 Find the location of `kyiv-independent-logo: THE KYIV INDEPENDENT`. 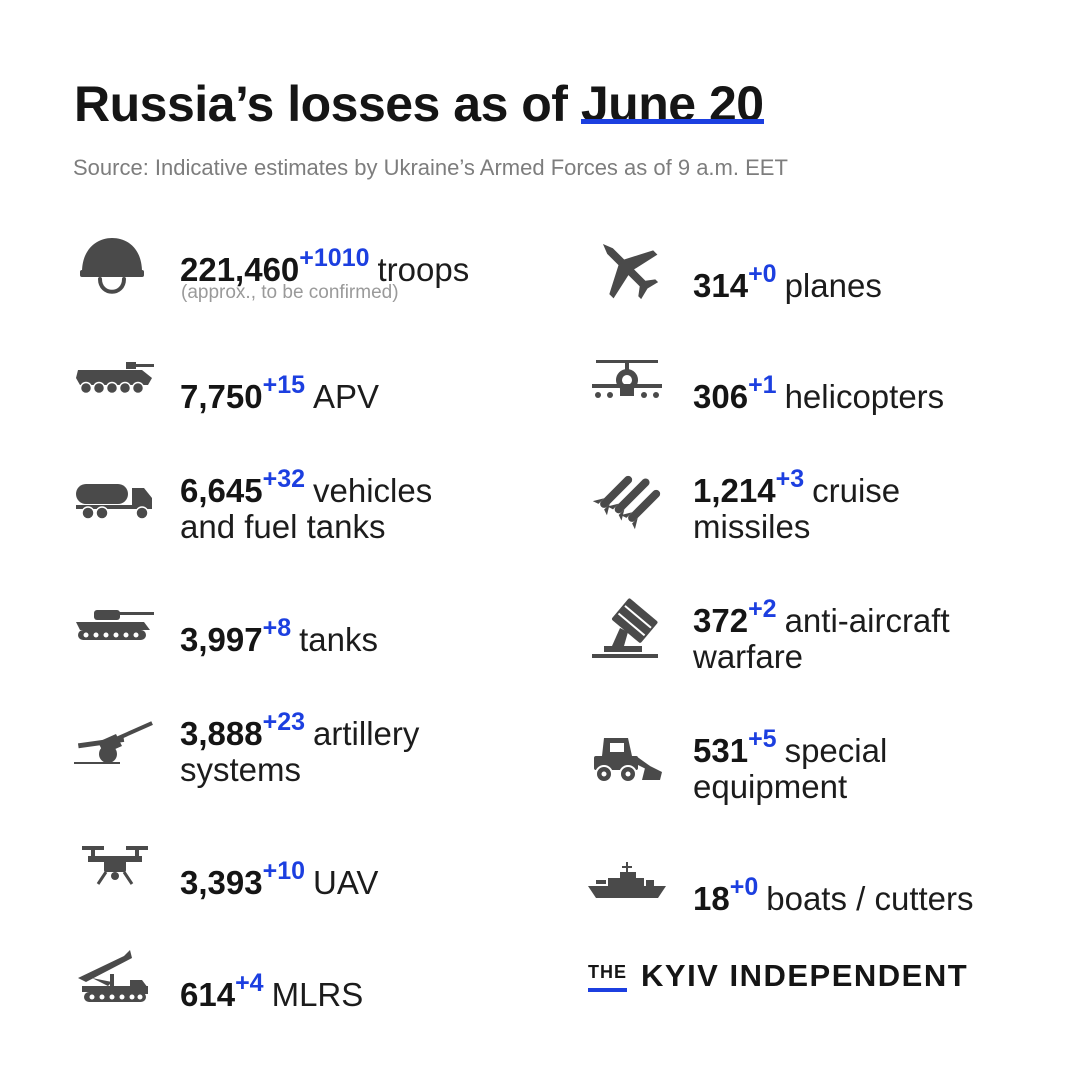

kyiv-independent-logo: THE KYIV INDEPENDENT is located at coordinates (778, 976).